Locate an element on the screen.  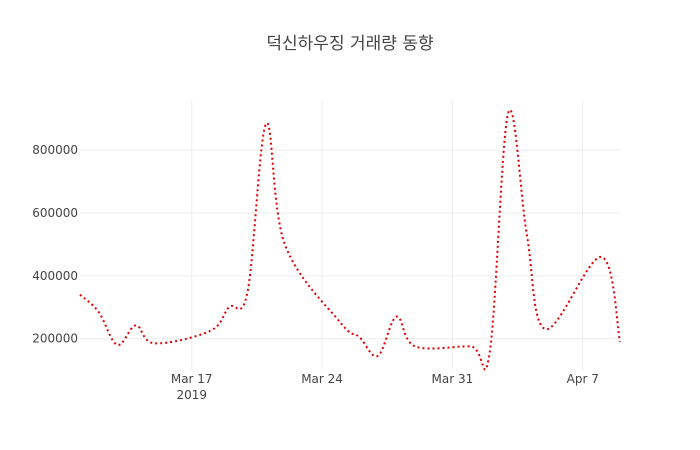
y-tick-label: 600000 is located at coordinates (55, 213).